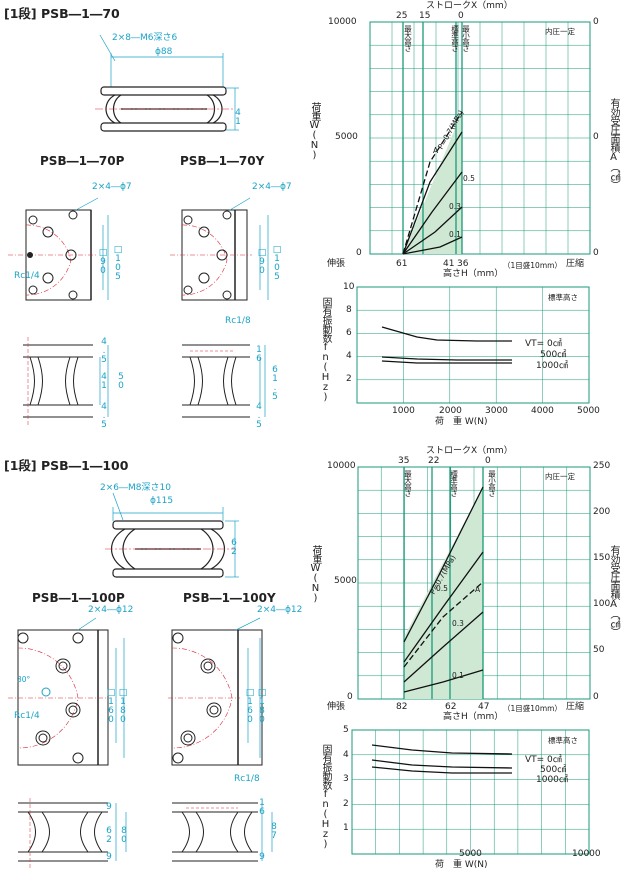 Image resolution: width=630 pixels, height=871 pixels. What do you see at coordinates (325, 796) in the screenshot?
I see `freq-ylabel-100: 固有振動数fn(Hz)` at bounding box center [325, 796].